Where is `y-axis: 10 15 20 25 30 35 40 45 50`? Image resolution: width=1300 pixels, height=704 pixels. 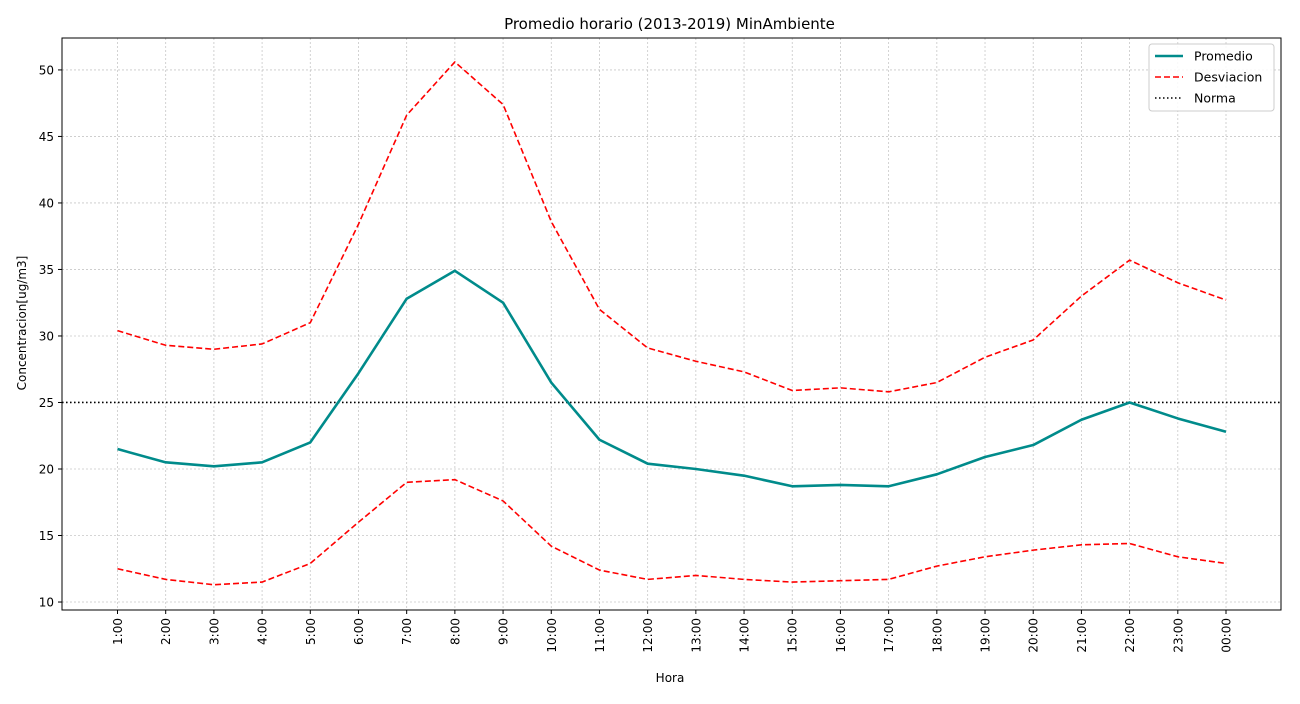 y-axis: 10 15 20 25 30 35 40 45 50 is located at coordinates (50, 336).